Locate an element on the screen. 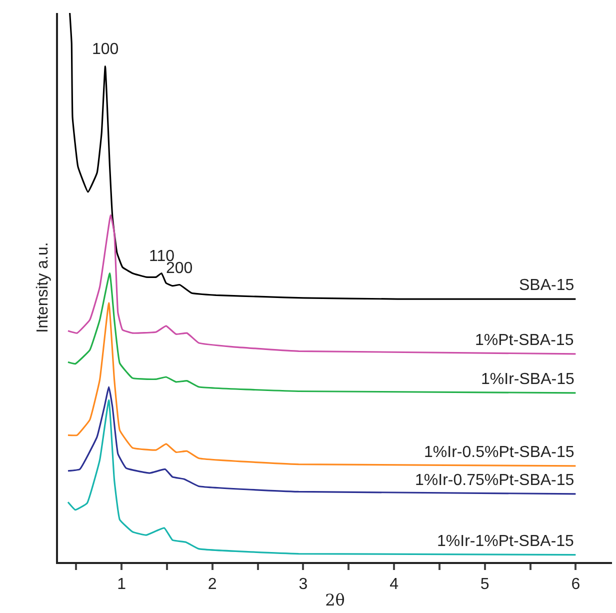 The height and width of the screenshot is (613, 616). x-tick-label: 5 is located at coordinates (485, 585).